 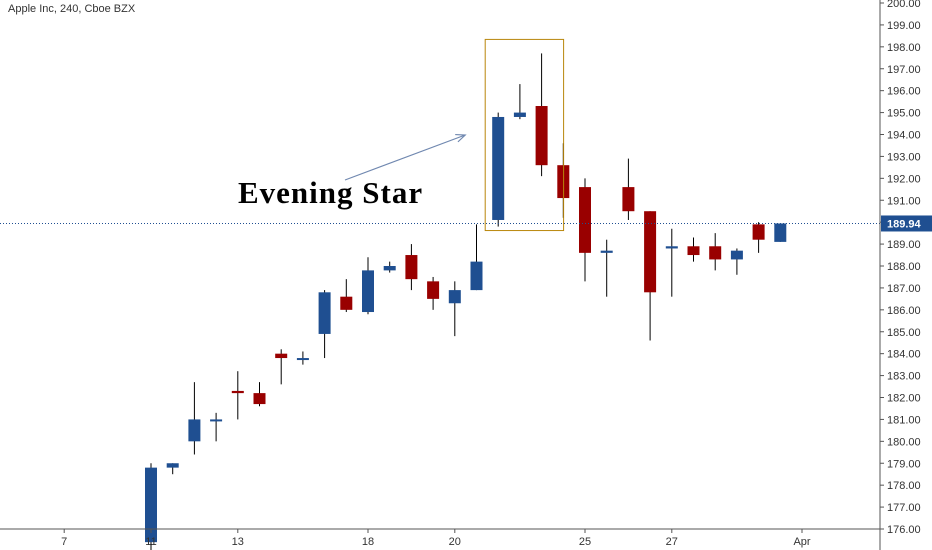 What do you see at coordinates (904, 464) in the screenshot?
I see `price-tick-label: 179.00` at bounding box center [904, 464].